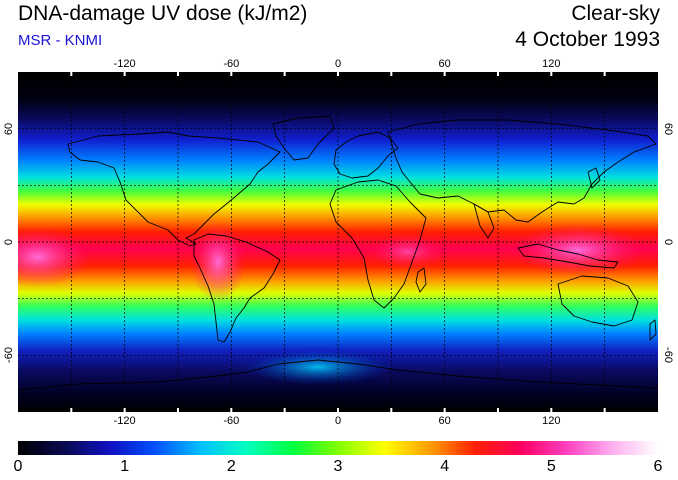 This screenshot has height=480, width=678. I want to click on lon-tick-label-top: 60, so click(444, 64).